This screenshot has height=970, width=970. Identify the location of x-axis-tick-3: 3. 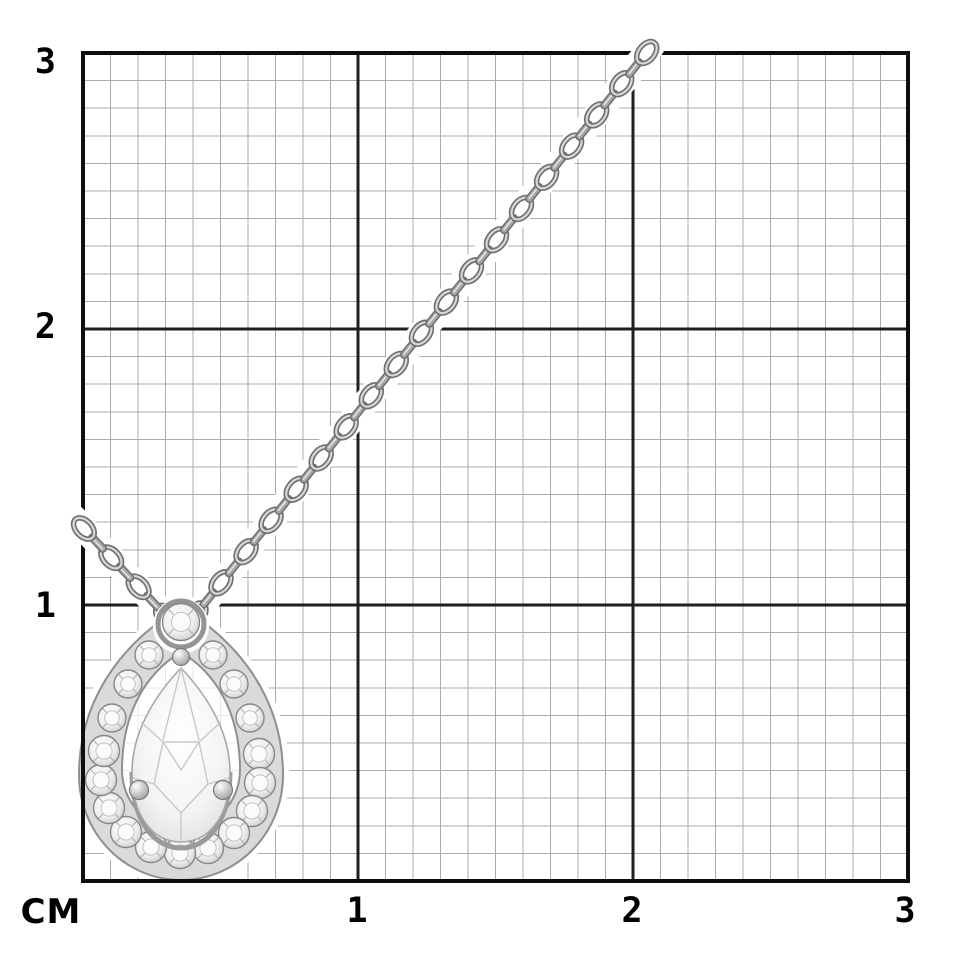
(905, 911).